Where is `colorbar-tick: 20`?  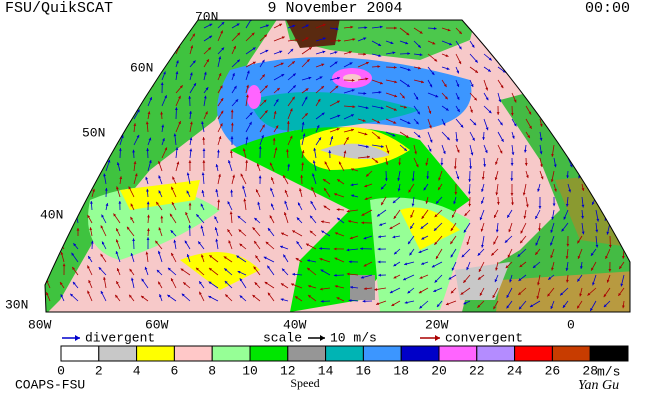
colorbar-tick: 20 is located at coordinates (439, 370).